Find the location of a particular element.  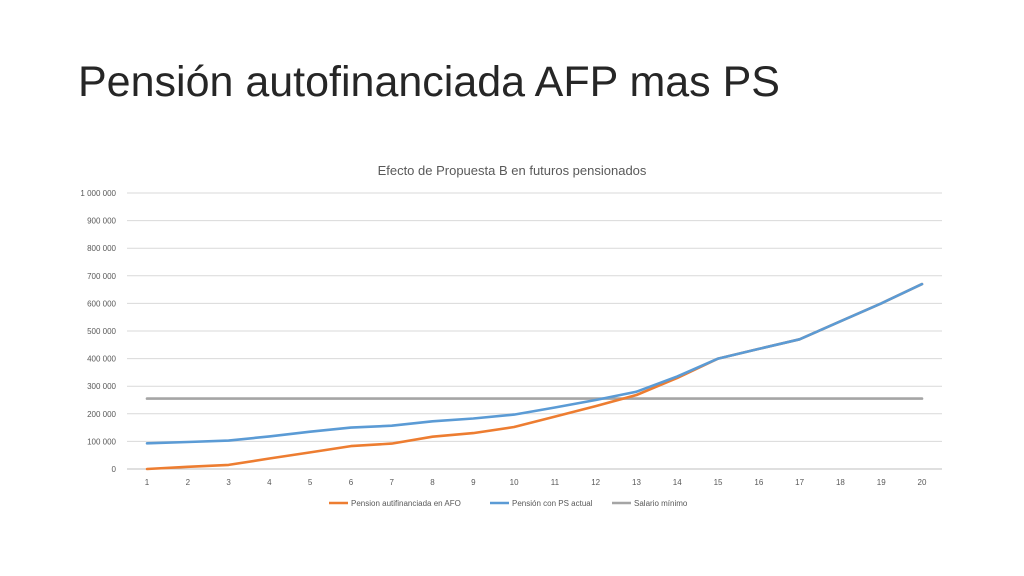

y-tick-label: 800 000 is located at coordinates (101, 248).